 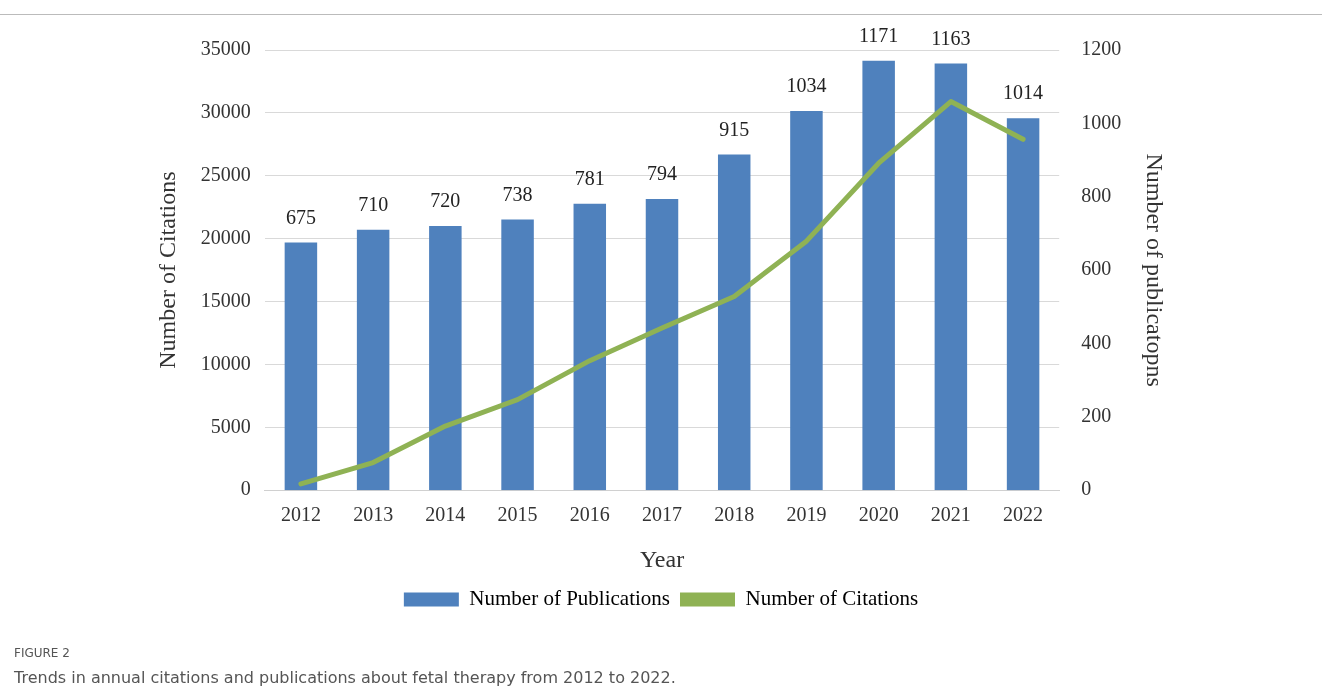 What do you see at coordinates (373, 204) in the screenshot?
I see `data-label: 710` at bounding box center [373, 204].